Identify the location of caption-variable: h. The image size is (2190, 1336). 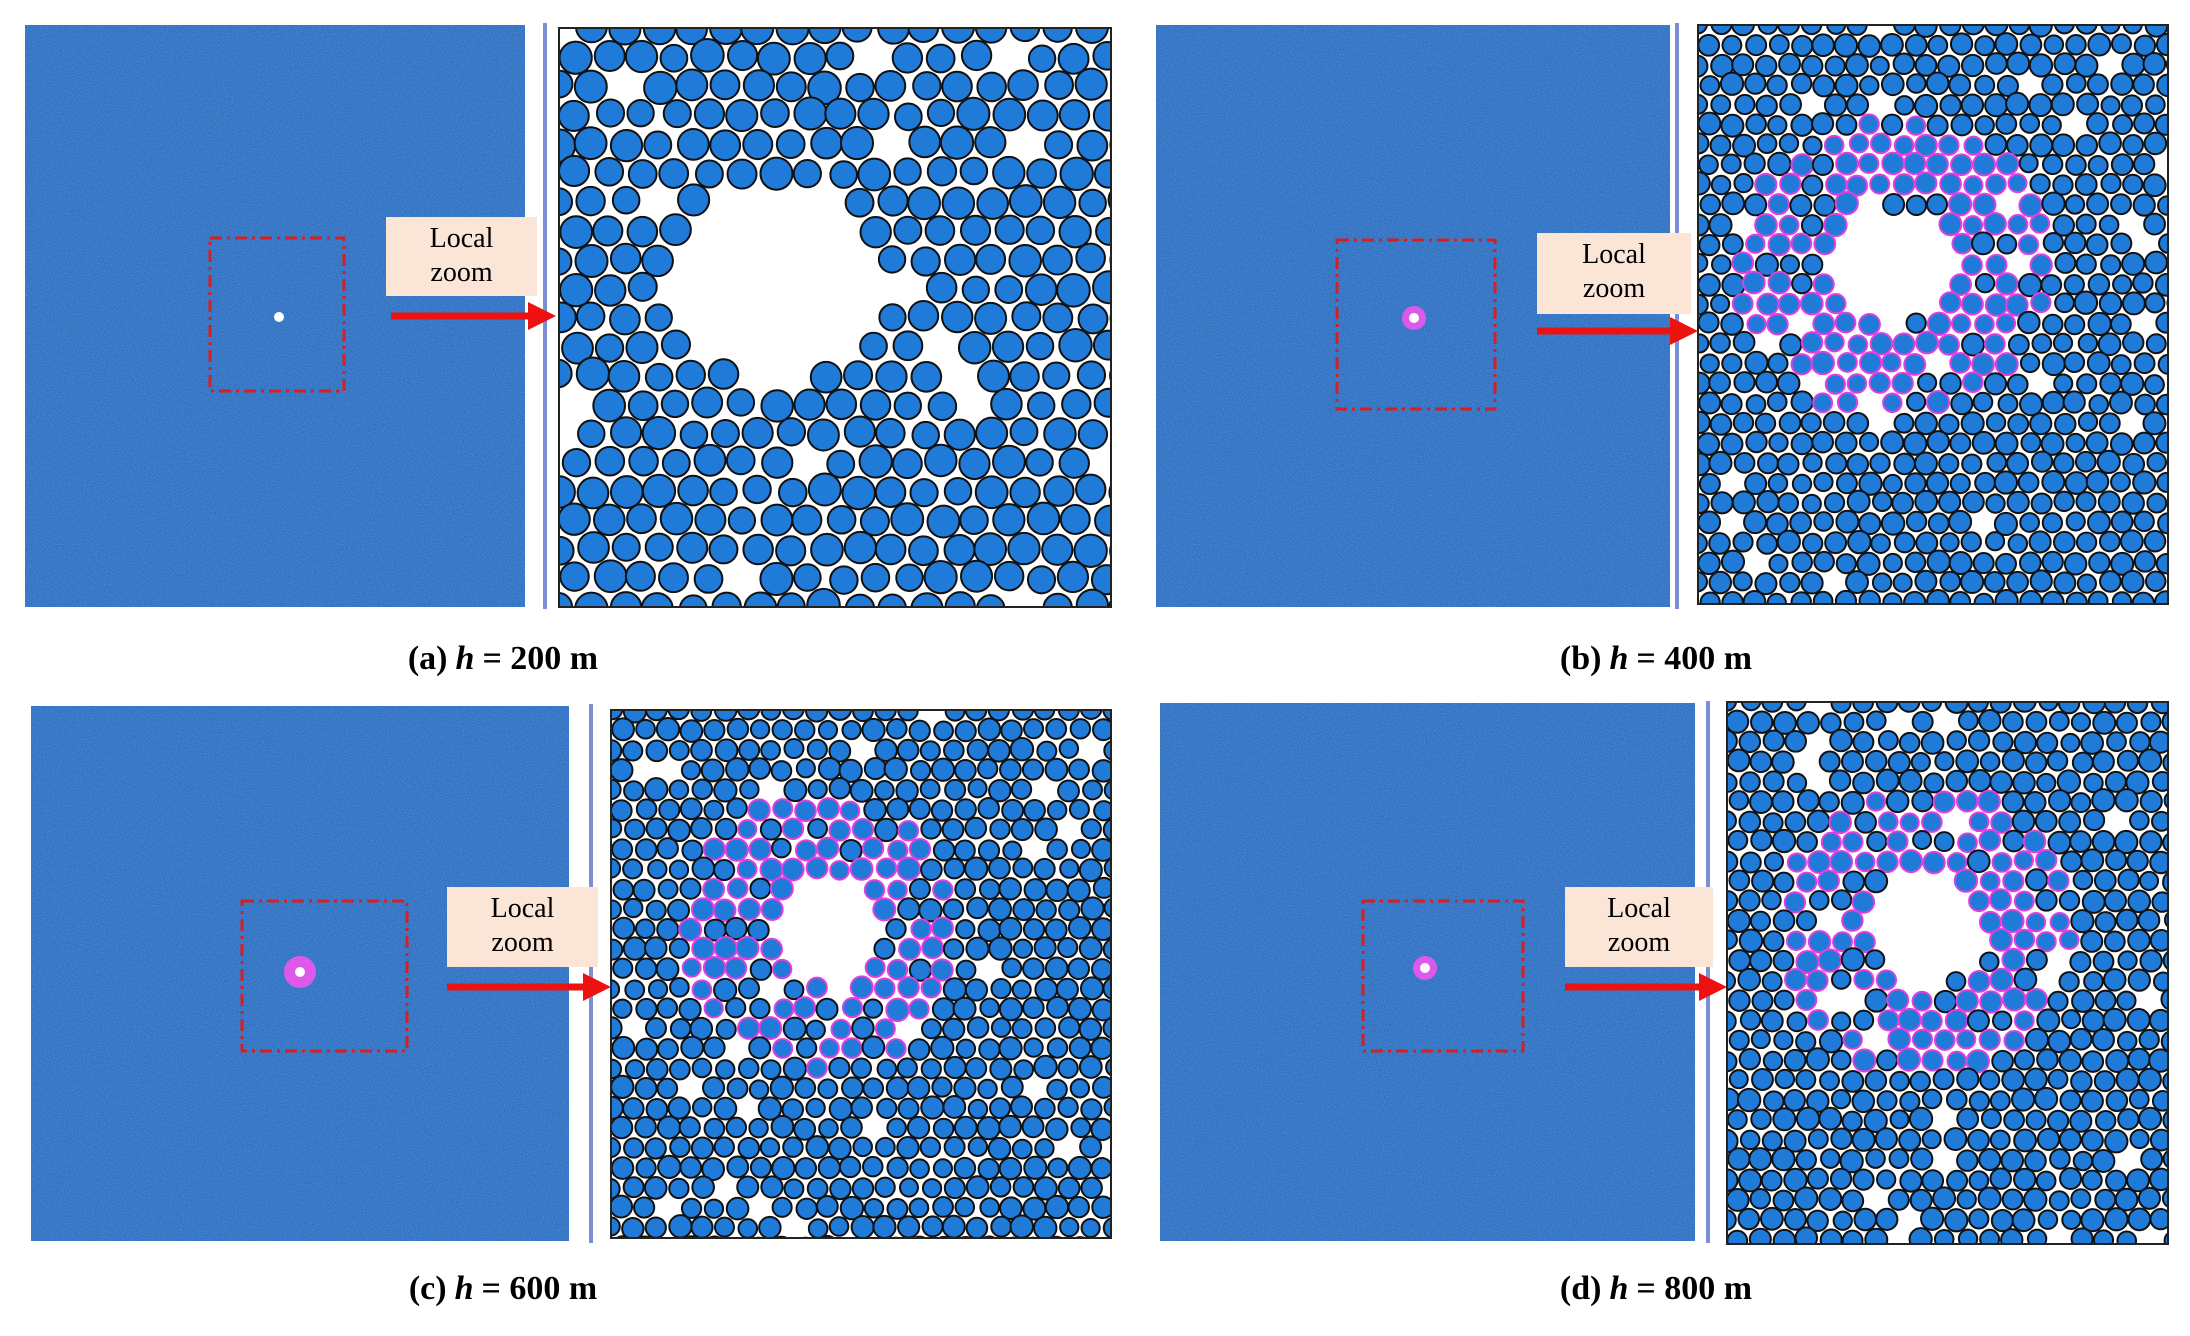
(1618, 1288).